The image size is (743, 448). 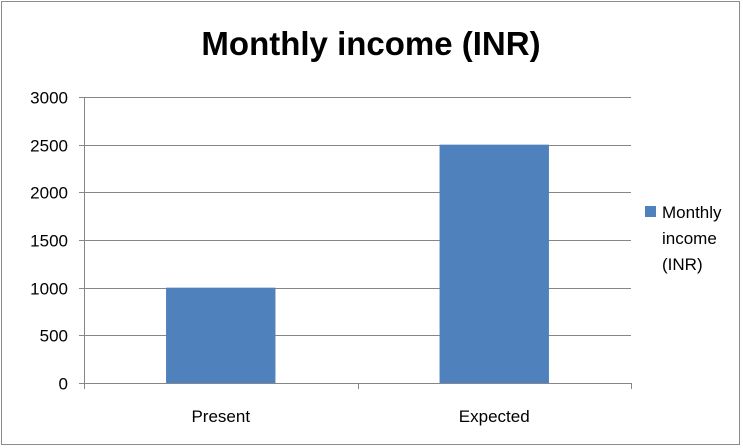 What do you see at coordinates (54, 336) in the screenshot?
I see `y-tick-label: 500` at bounding box center [54, 336].